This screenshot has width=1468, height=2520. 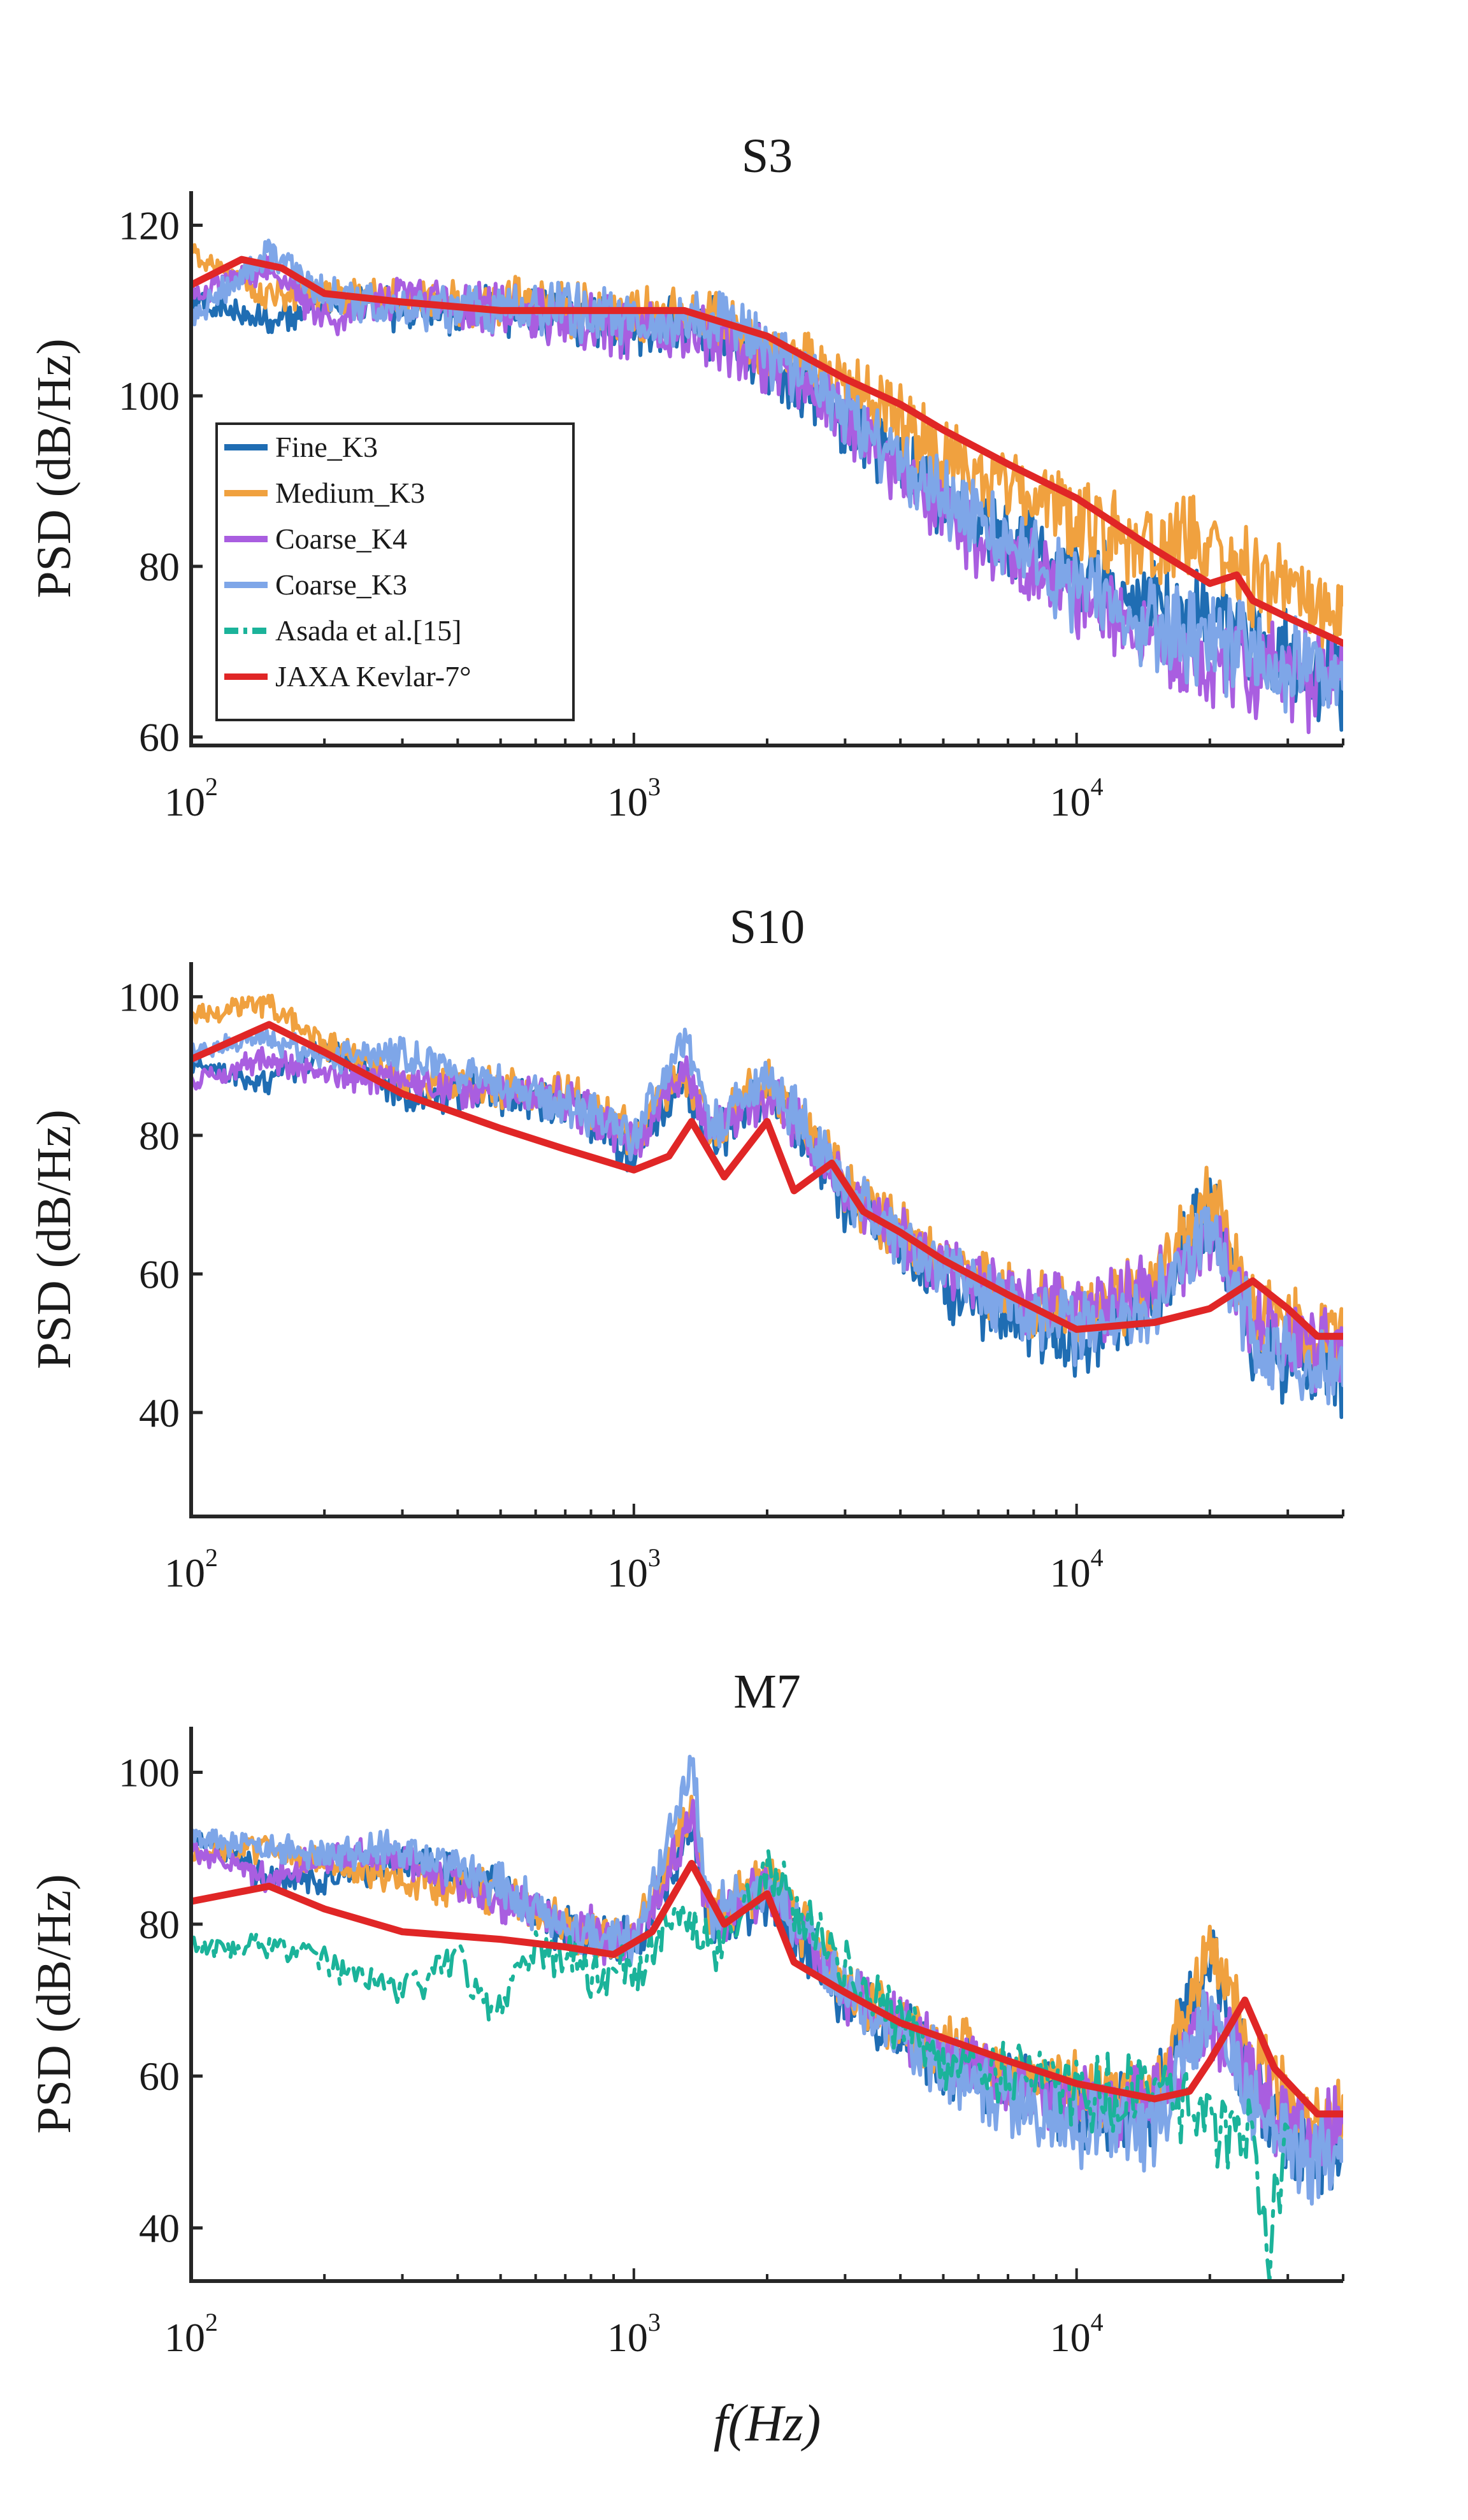 What do you see at coordinates (161, 2000) in the screenshot?
I see `y-ticks-m7: 40 60 80 100` at bounding box center [161, 2000].